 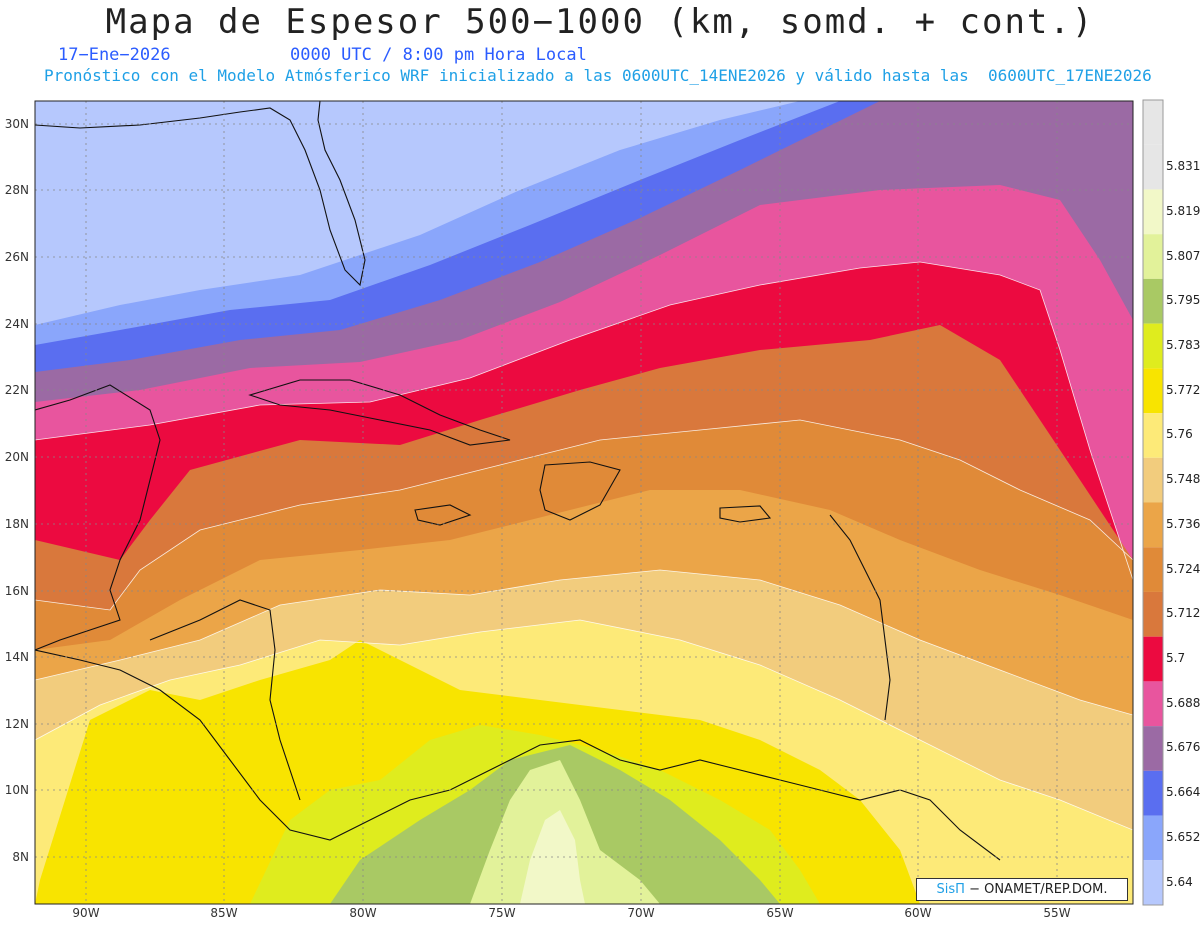 I want to click on color-legend, so click(x=1153, y=502).